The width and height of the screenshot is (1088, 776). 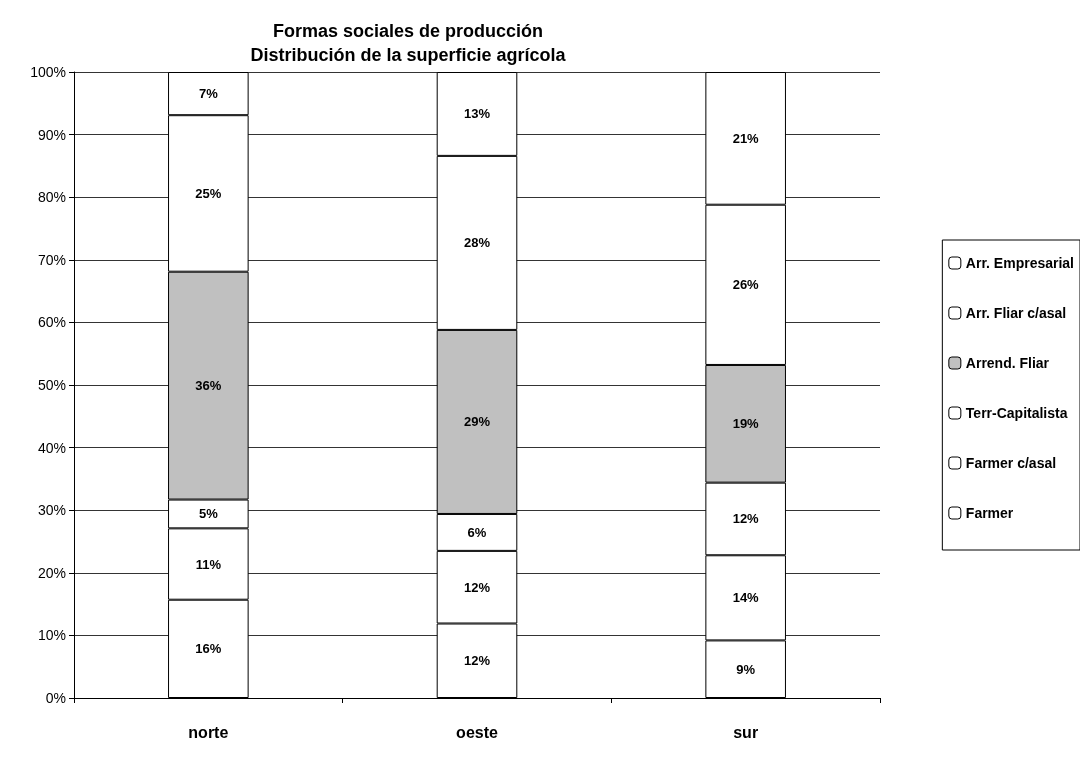 I want to click on legend-label: Arrend. Fliar, so click(x=1007, y=363).